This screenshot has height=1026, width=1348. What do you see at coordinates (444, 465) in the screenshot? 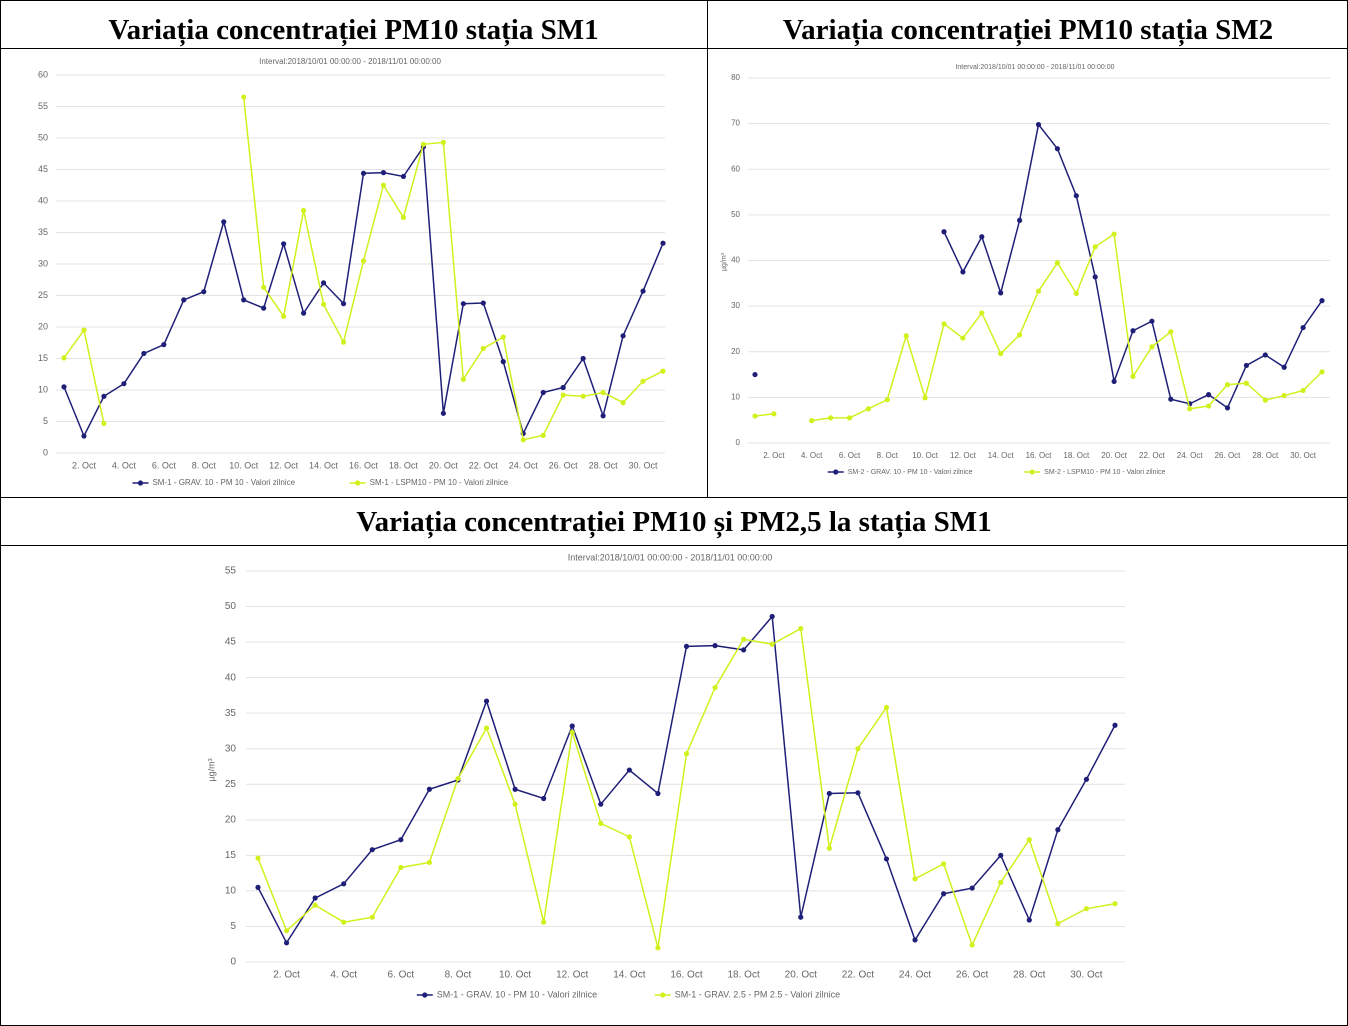
I see `x-tick-label: 20. Oct` at bounding box center [444, 465].